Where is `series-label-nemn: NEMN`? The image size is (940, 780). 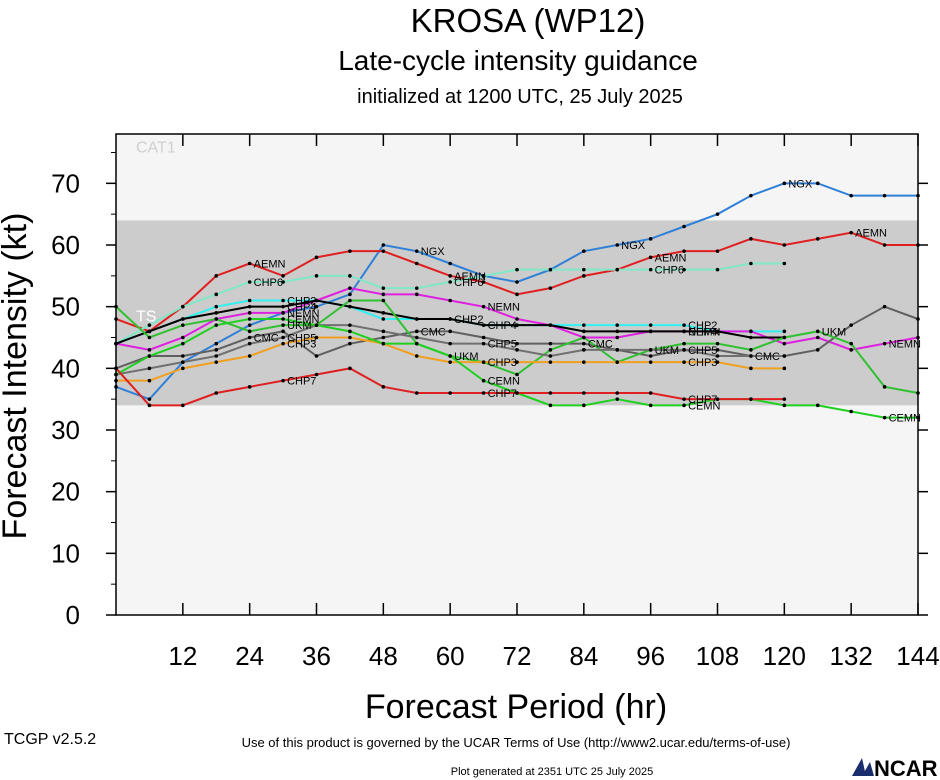
series-label-nemn: NEMN is located at coordinates (303, 314).